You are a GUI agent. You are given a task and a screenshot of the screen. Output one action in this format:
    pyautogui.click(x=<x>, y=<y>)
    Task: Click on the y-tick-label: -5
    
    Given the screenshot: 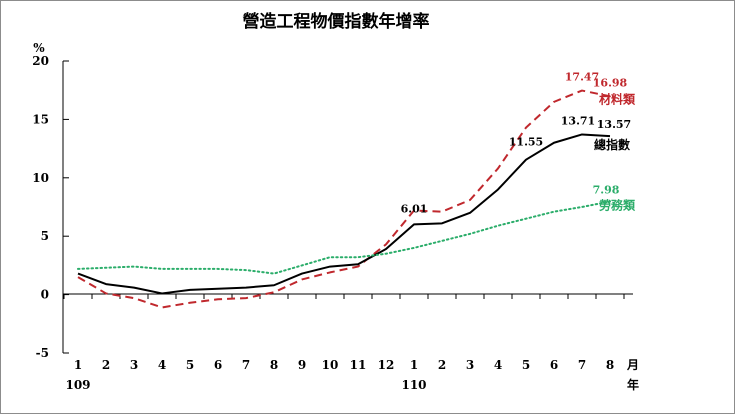 What is the action you would take?
    pyautogui.click(x=42, y=353)
    